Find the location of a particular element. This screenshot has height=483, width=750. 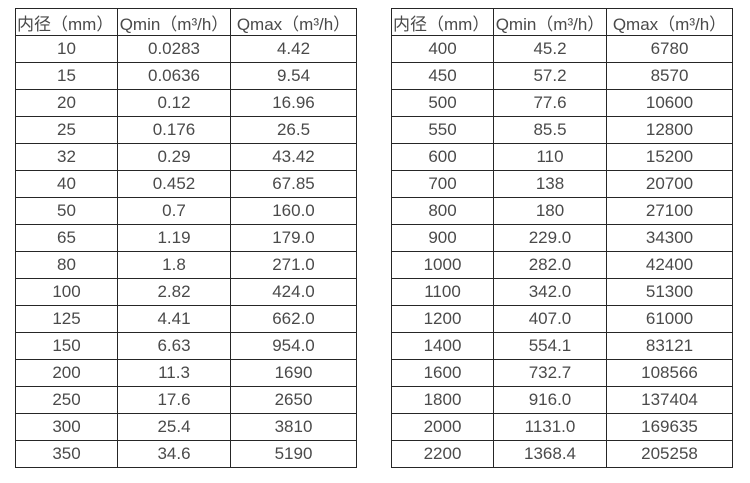

table-row: 65 1.19 179.0 is located at coordinates (186, 238).